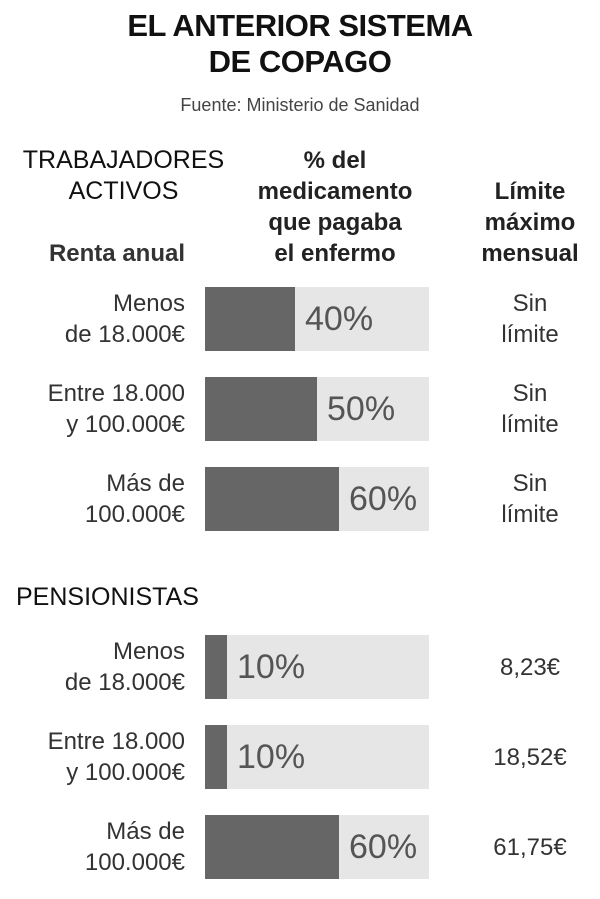  I want to click on limit-line: 61,75€, so click(530, 847).